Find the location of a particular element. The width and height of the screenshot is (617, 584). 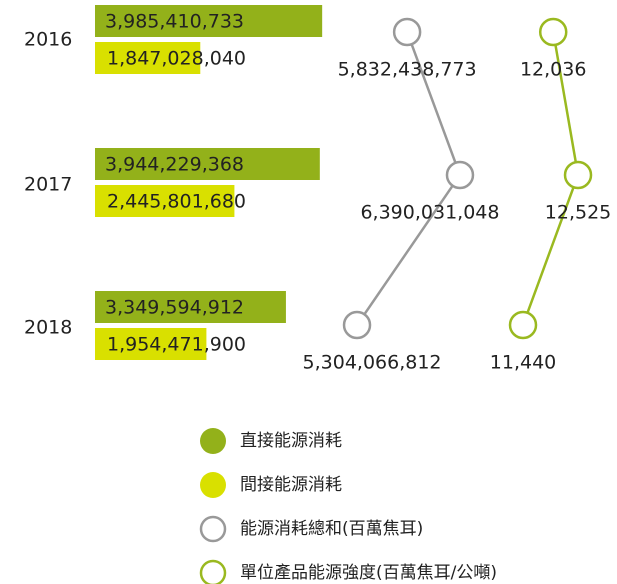

legend-text: 間接能源消耗 is located at coordinates (291, 485).